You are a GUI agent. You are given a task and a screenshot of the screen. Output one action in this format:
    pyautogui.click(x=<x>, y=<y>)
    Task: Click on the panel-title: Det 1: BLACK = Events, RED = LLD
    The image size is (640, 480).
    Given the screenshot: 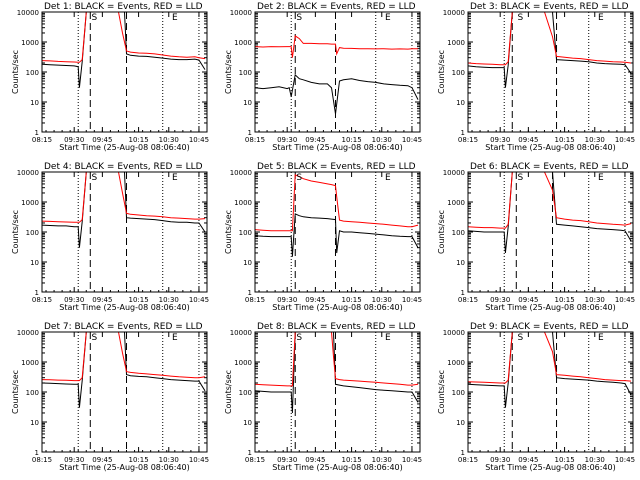 What is the action you would take?
    pyautogui.click(x=123, y=7)
    